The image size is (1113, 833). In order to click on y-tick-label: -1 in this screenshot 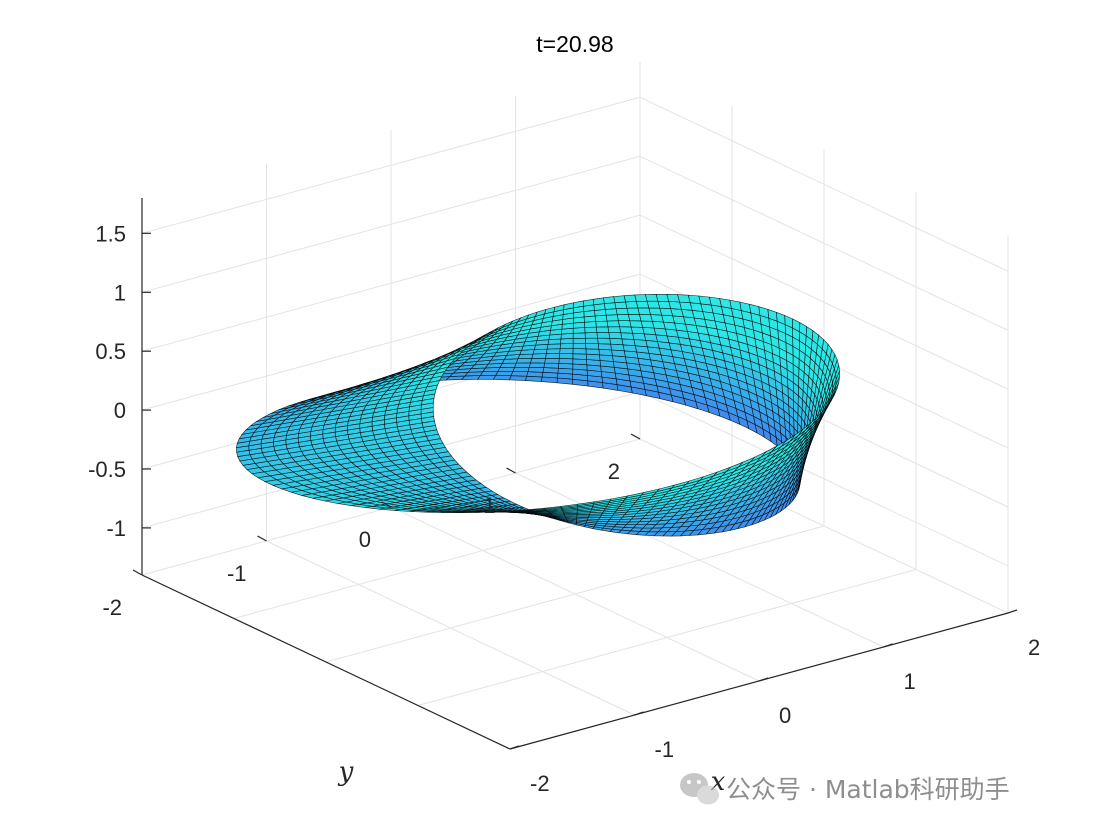, I will do `click(237, 573)`.